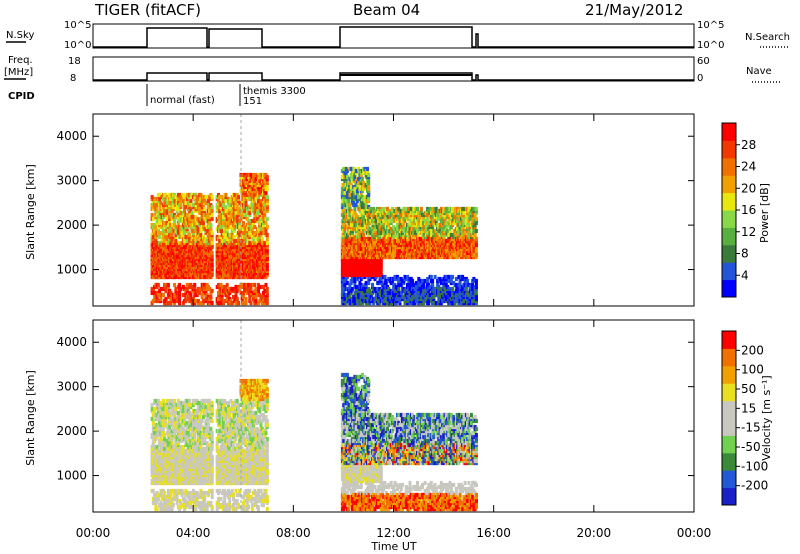  I want to click on nsky-tick-top: 10^5, so click(77, 25).